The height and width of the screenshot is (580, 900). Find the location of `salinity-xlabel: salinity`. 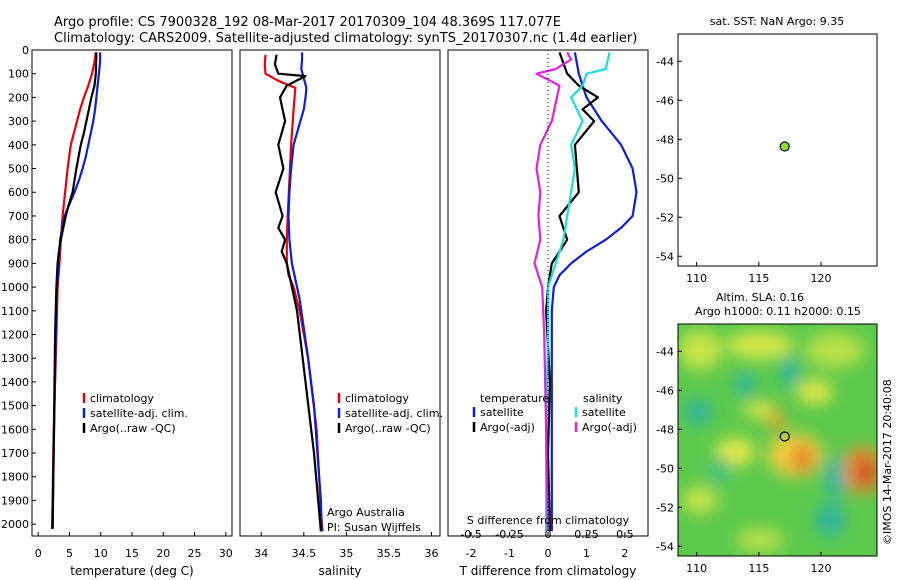

salinity-xlabel: salinity is located at coordinates (339, 571).